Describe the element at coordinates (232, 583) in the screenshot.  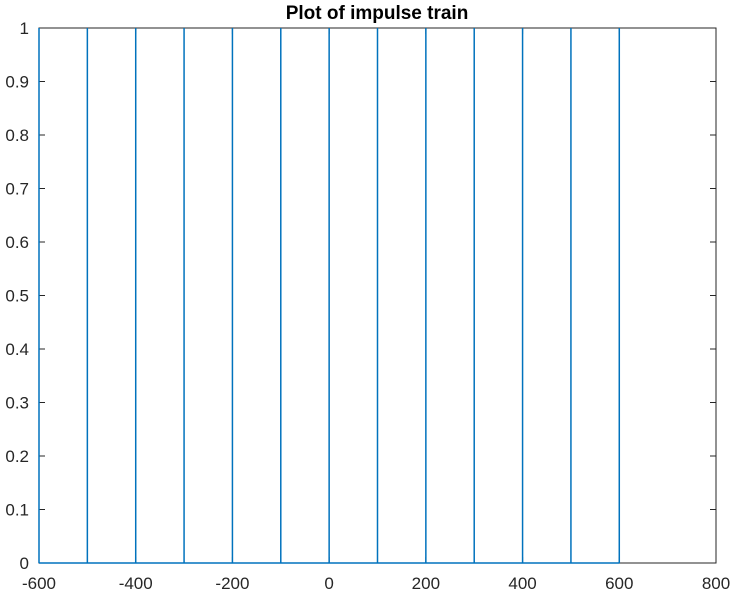
I see `x-tick-label: -200` at that location.